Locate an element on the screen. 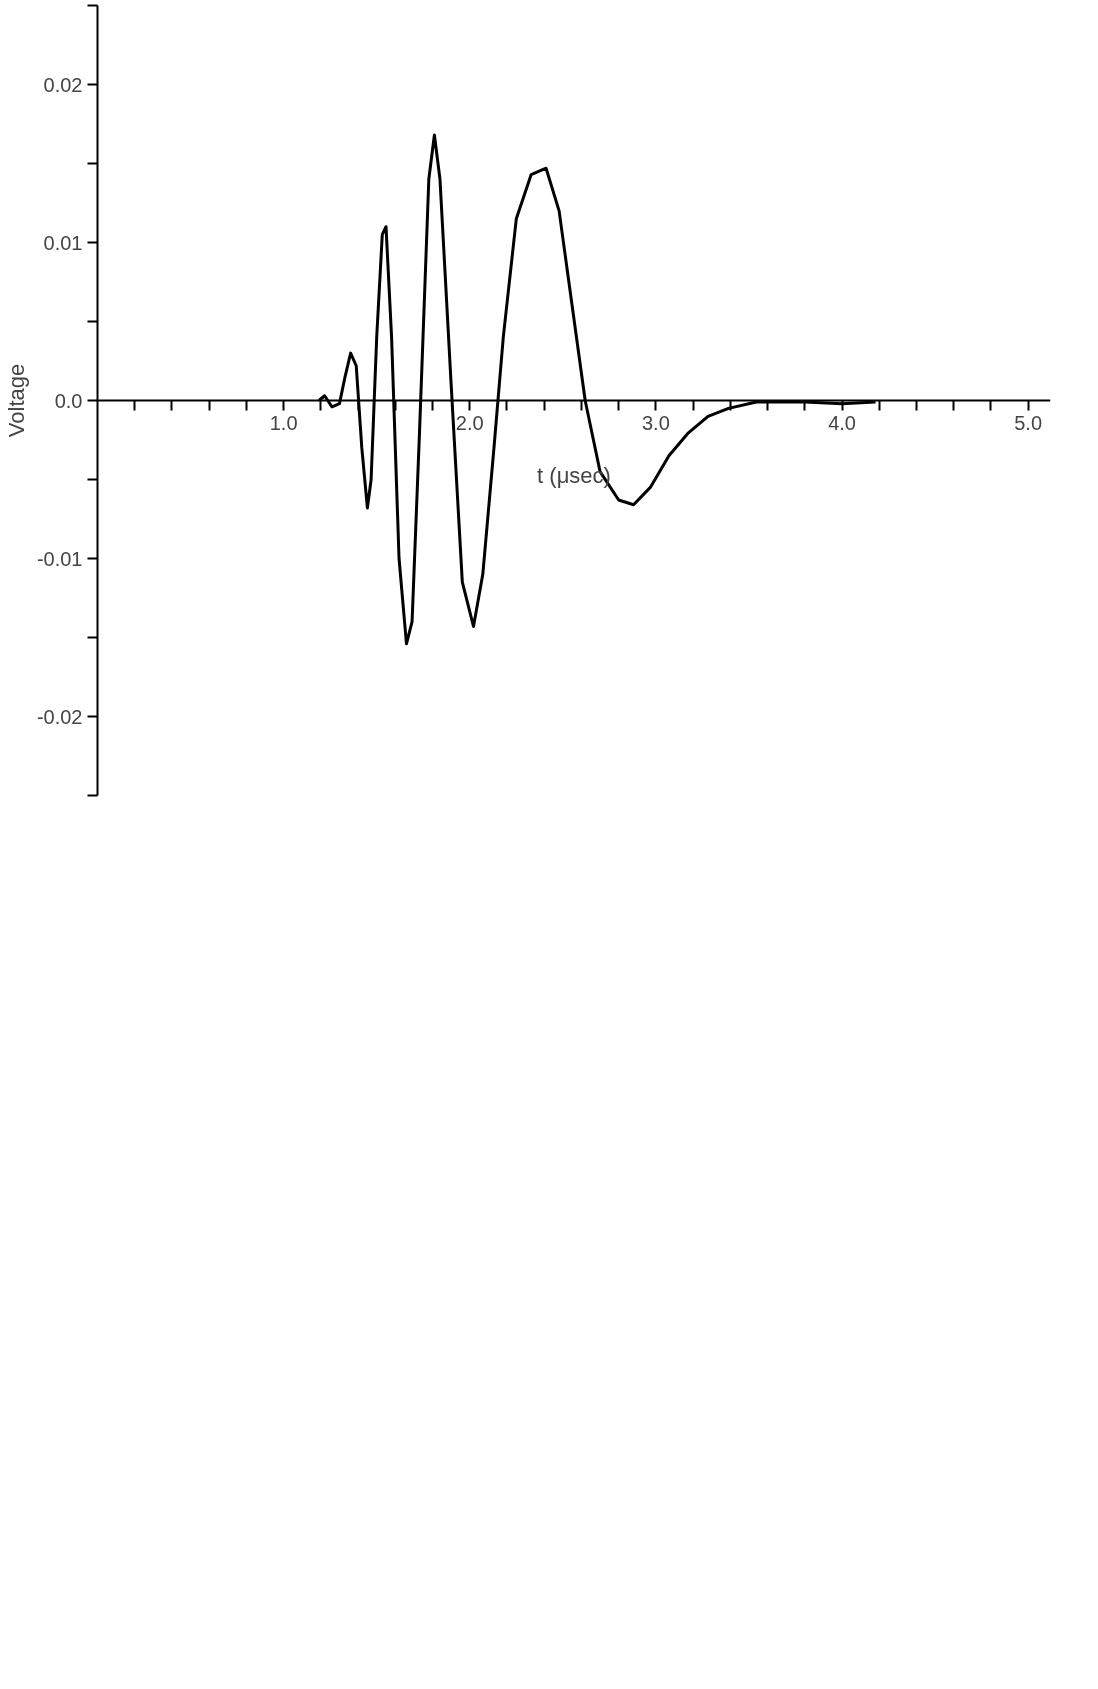  x-tick-label: 5.0 is located at coordinates (1028, 422).